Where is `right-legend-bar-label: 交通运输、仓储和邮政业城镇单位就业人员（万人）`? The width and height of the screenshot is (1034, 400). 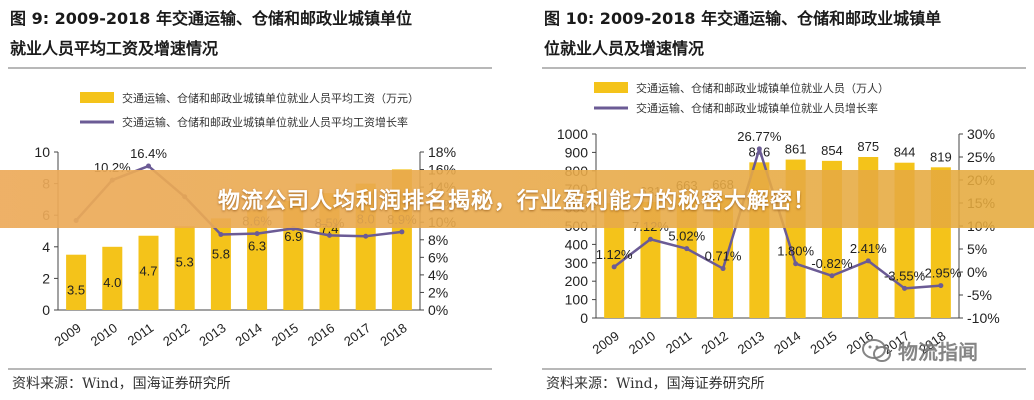
right-legend-bar-label: 交通运输、仓储和邮政业城镇单位就业人员（万人） is located at coordinates (762, 88).